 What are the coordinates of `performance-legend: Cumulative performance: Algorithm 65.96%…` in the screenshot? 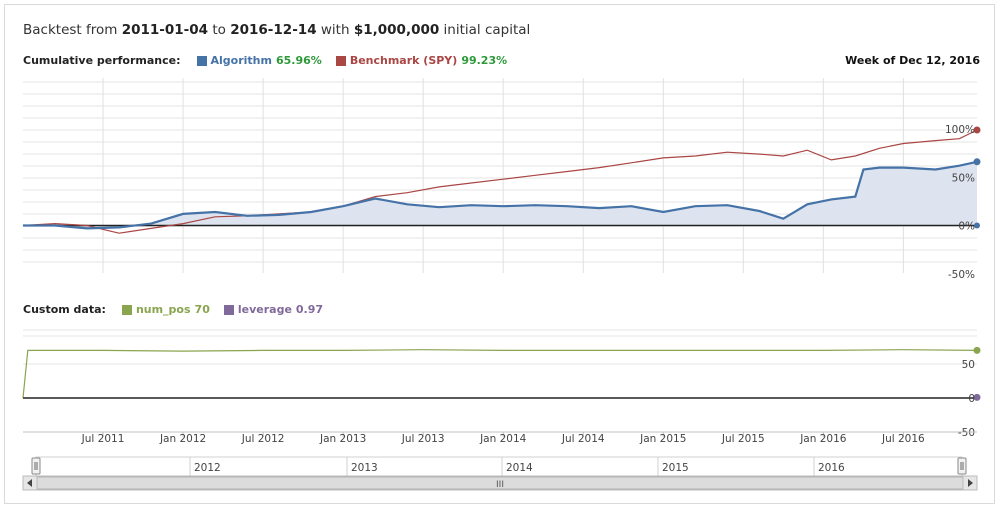 It's located at (265, 60).